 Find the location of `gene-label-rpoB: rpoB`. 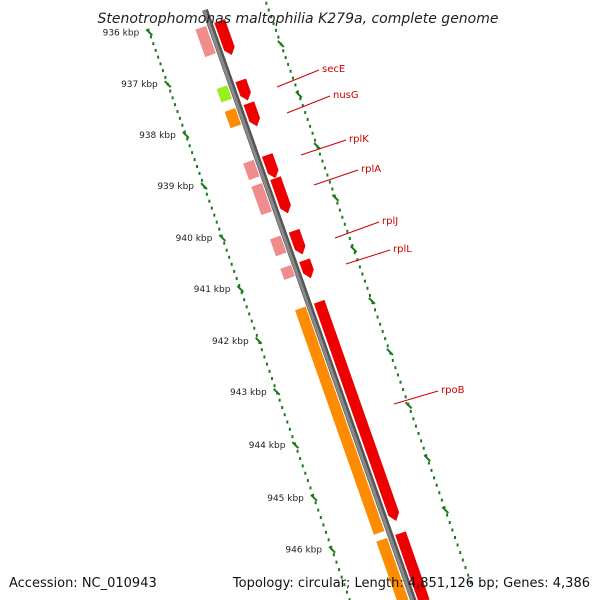

gene-label-rpoB: rpoB is located at coordinates (453, 390).